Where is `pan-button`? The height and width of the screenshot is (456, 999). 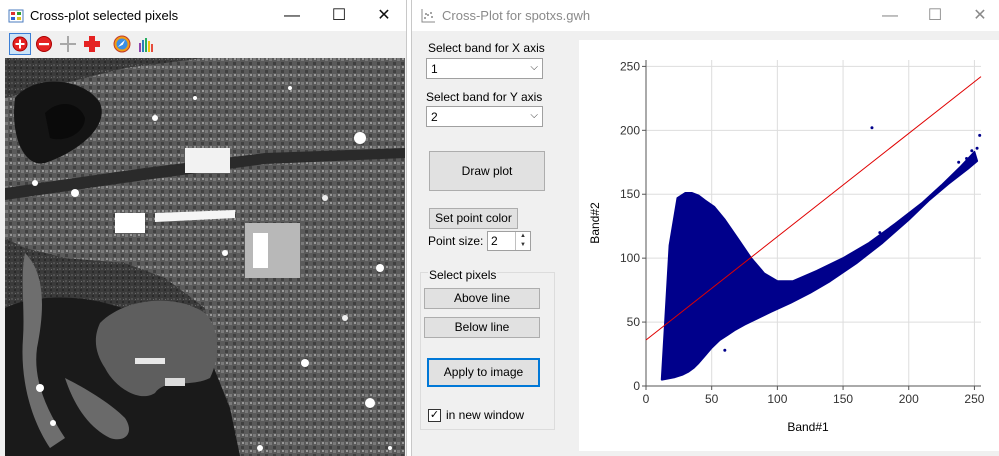 pan-button is located at coordinates (68, 44).